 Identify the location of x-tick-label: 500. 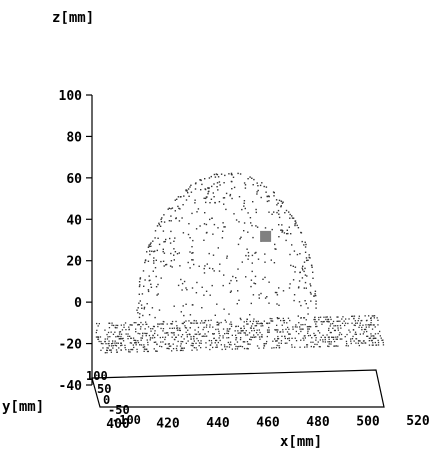
(368, 422).